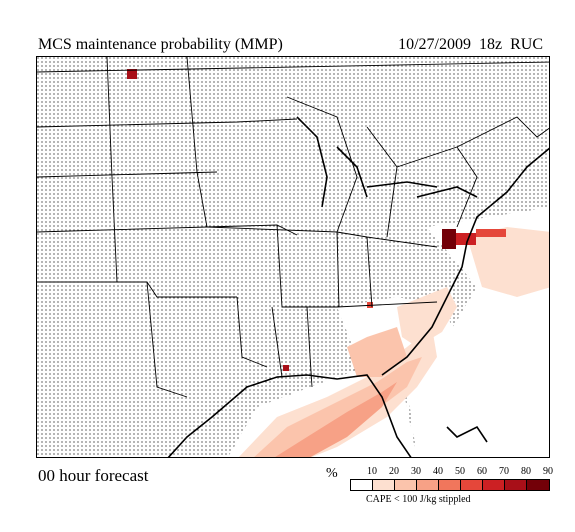 This screenshot has height=532, width=575. Describe the element at coordinates (508, 262) in the screenshot. I see `atlantic-offshore` at that location.